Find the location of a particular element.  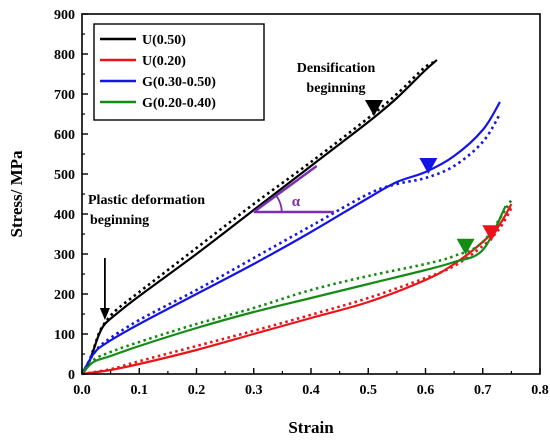

x-tick-label: 0.3 is located at coordinates (254, 390).